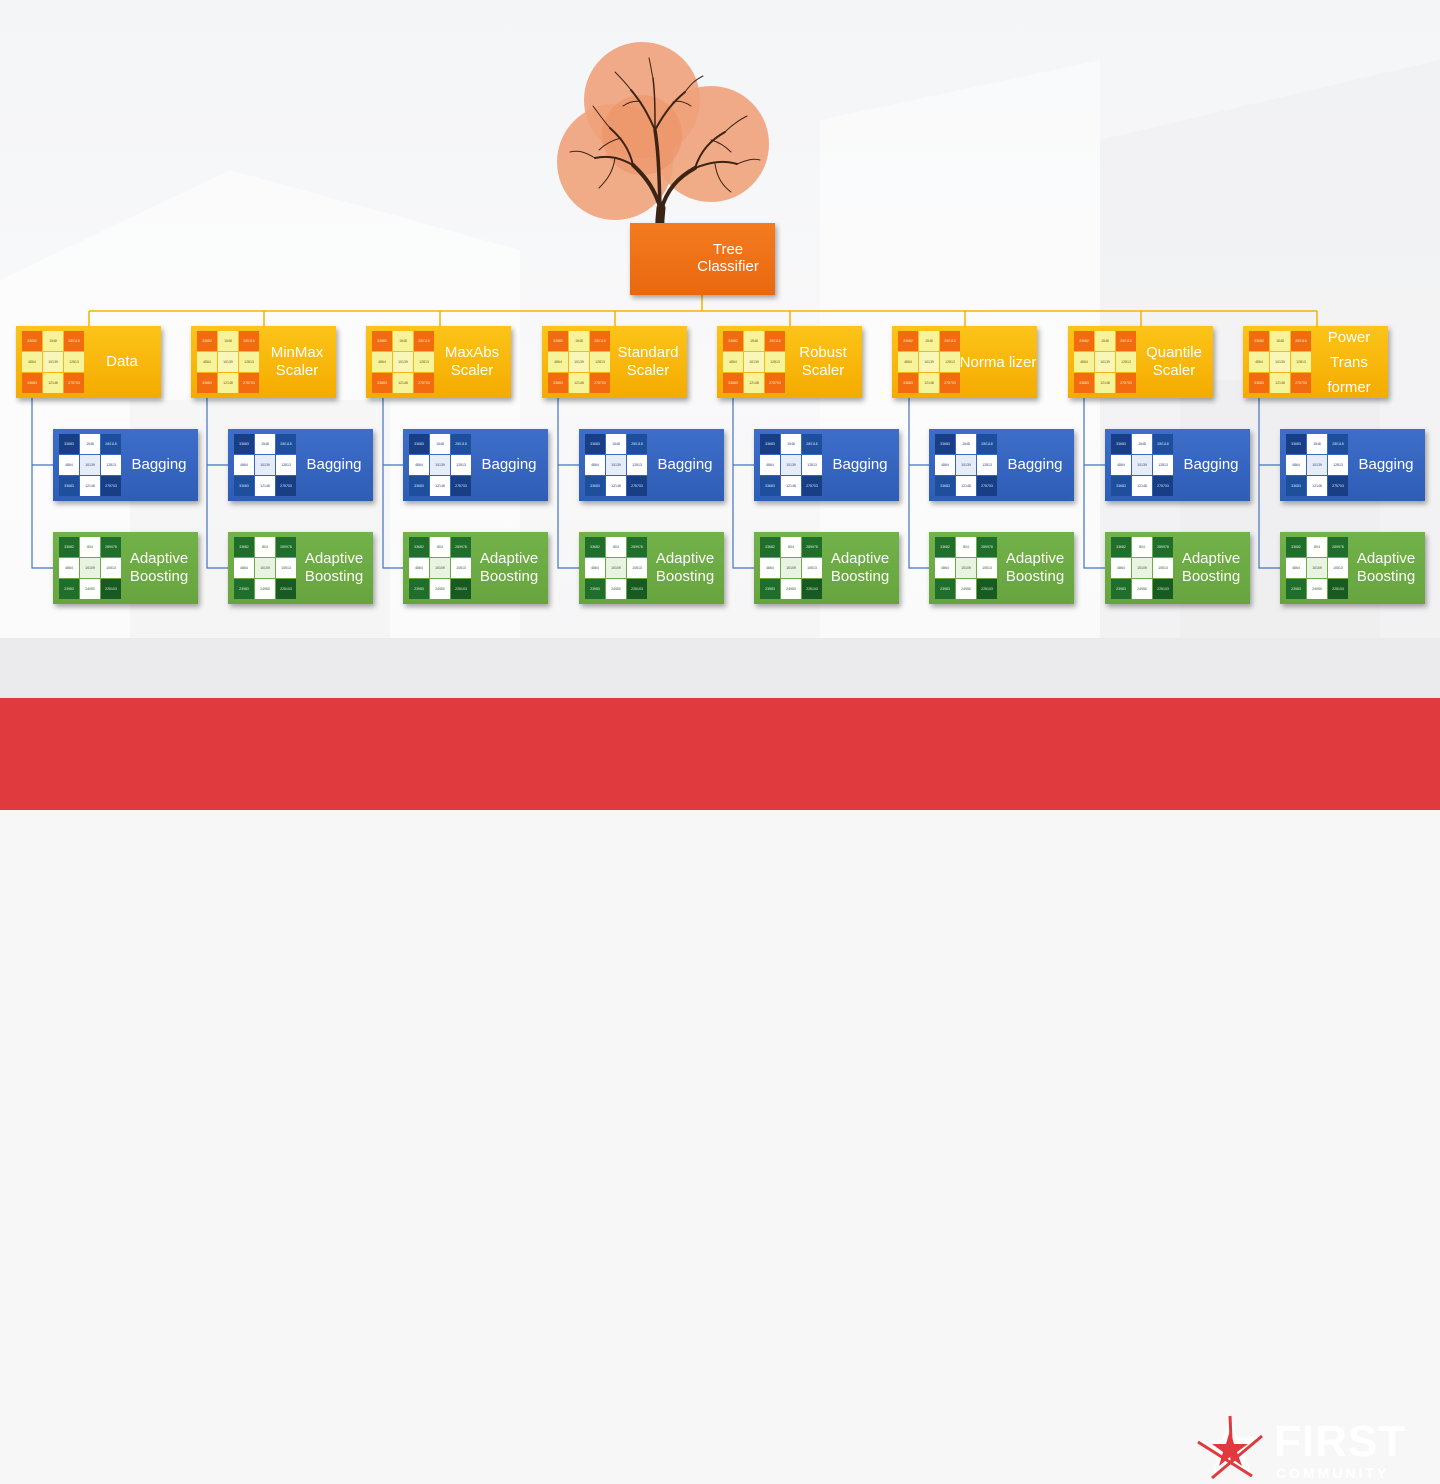 The height and width of the screenshot is (1484, 1440). I want to click on star-icon, so click(1230, 1447).